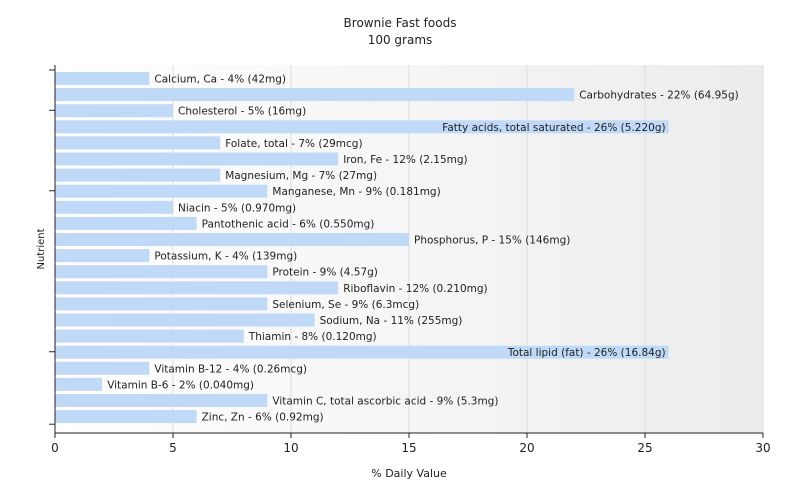 The width and height of the screenshot is (800, 504). Describe the element at coordinates (293, 144) in the screenshot. I see `data-label: Folate, total - 7% (29mcg)` at that location.